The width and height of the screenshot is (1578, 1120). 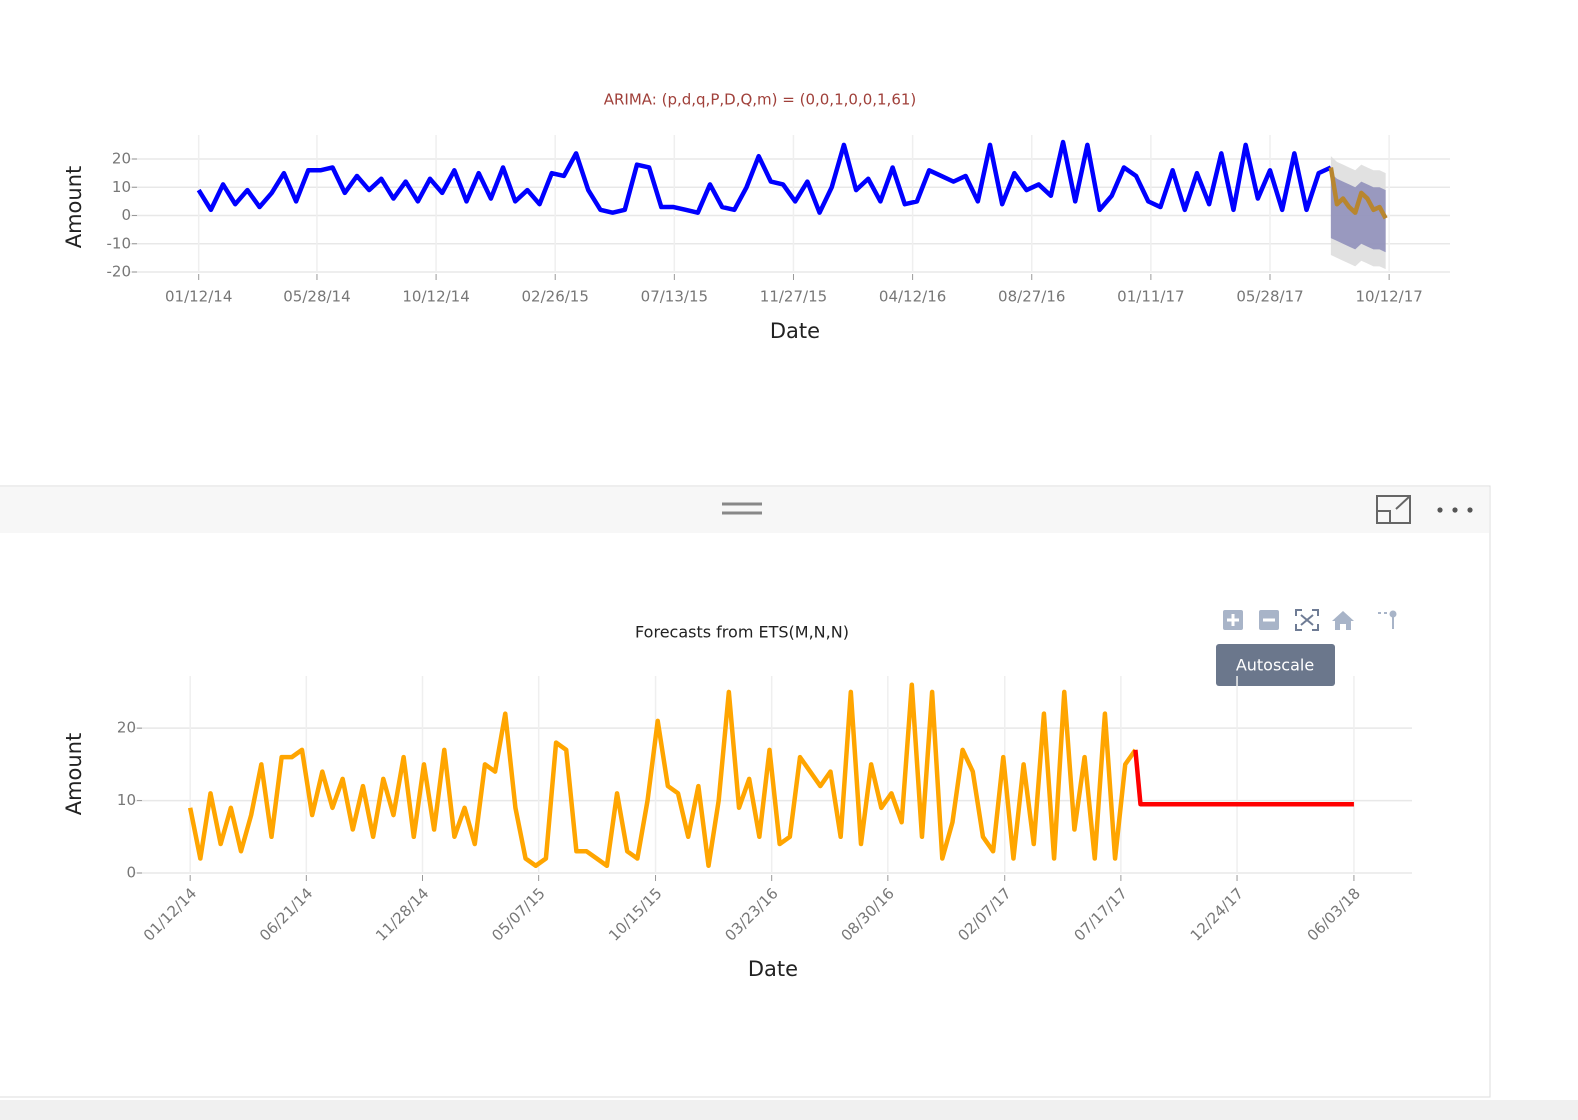 What do you see at coordinates (1233, 620) in the screenshot?
I see `zoom-in-button` at bounding box center [1233, 620].